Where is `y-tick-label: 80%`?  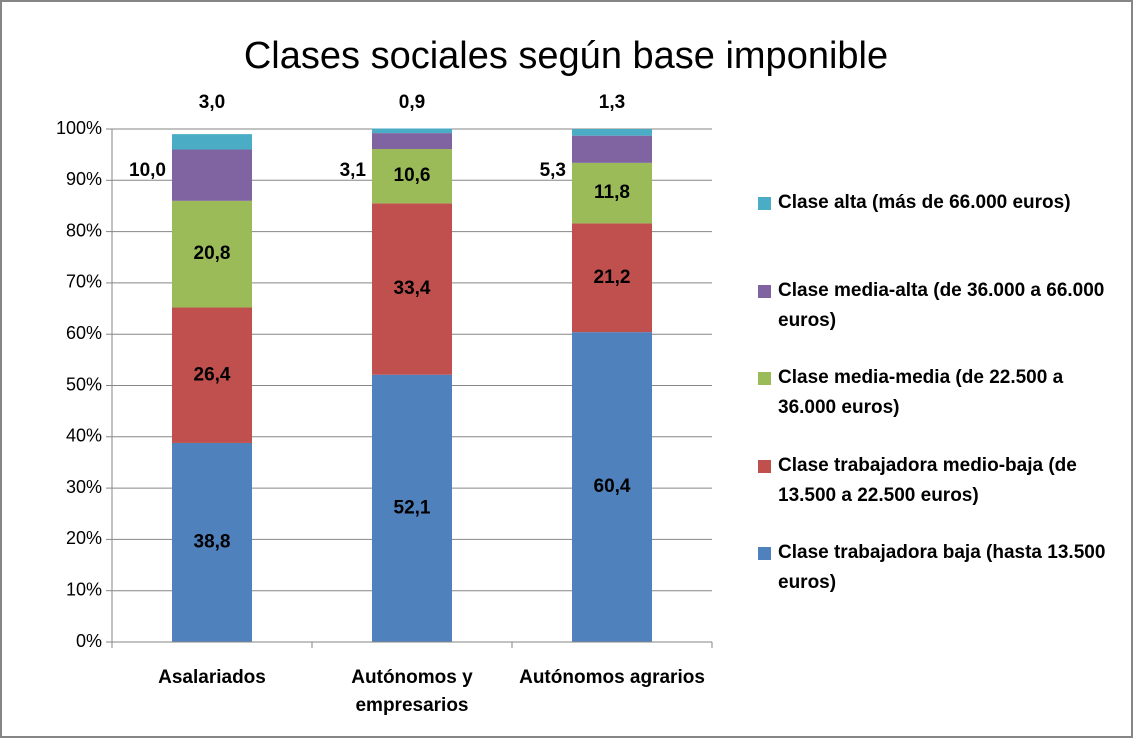
y-tick-label: 80% is located at coordinates (84, 230).